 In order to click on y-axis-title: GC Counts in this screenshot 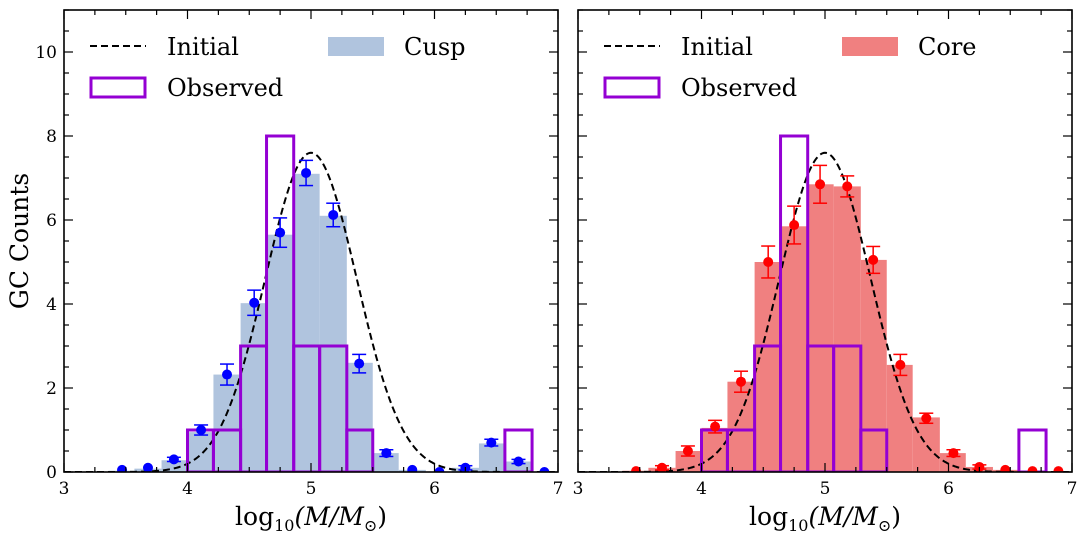, I will do `click(19, 241)`.